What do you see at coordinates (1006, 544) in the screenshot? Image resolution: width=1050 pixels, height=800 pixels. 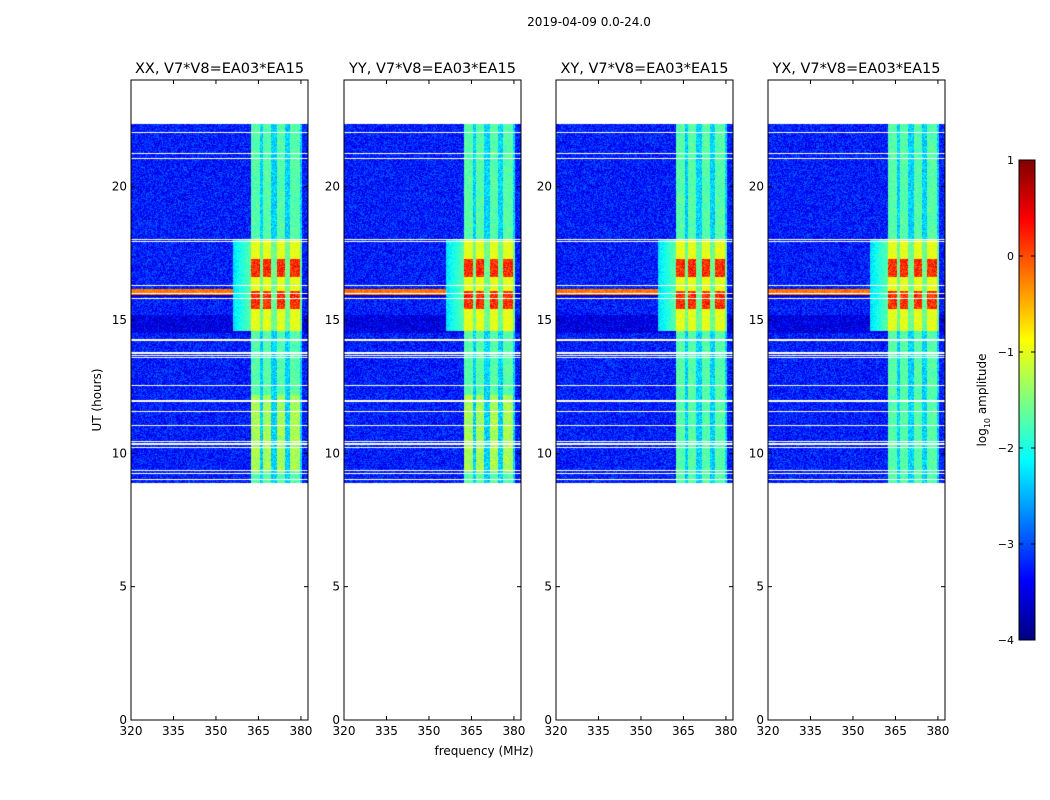 I see `colorbar-tick-label: −3` at bounding box center [1006, 544].